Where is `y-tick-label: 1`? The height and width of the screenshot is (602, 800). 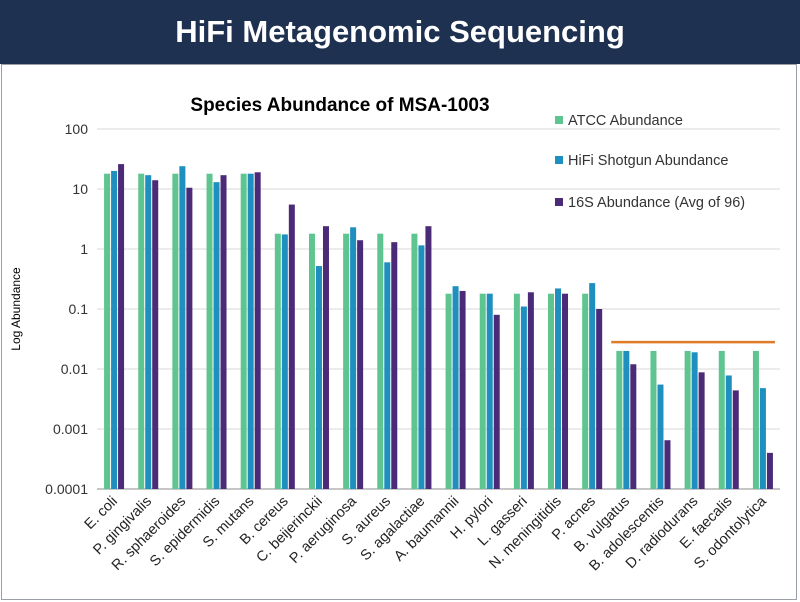 y-tick-label: 1 is located at coordinates (84, 249).